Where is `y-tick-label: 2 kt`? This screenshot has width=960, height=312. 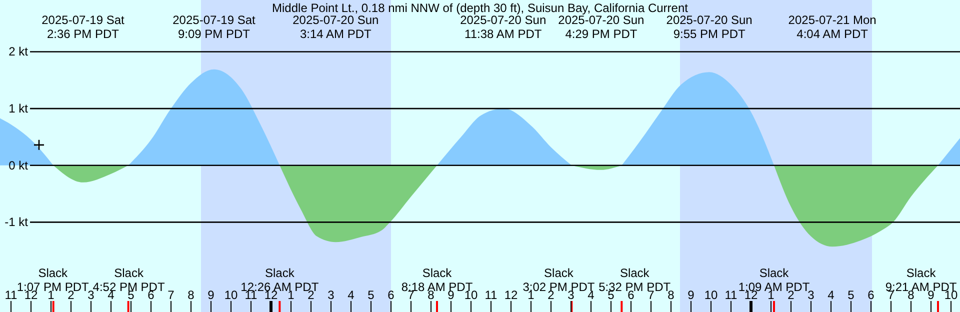 y-tick-label: 2 kt is located at coordinates (18, 51).